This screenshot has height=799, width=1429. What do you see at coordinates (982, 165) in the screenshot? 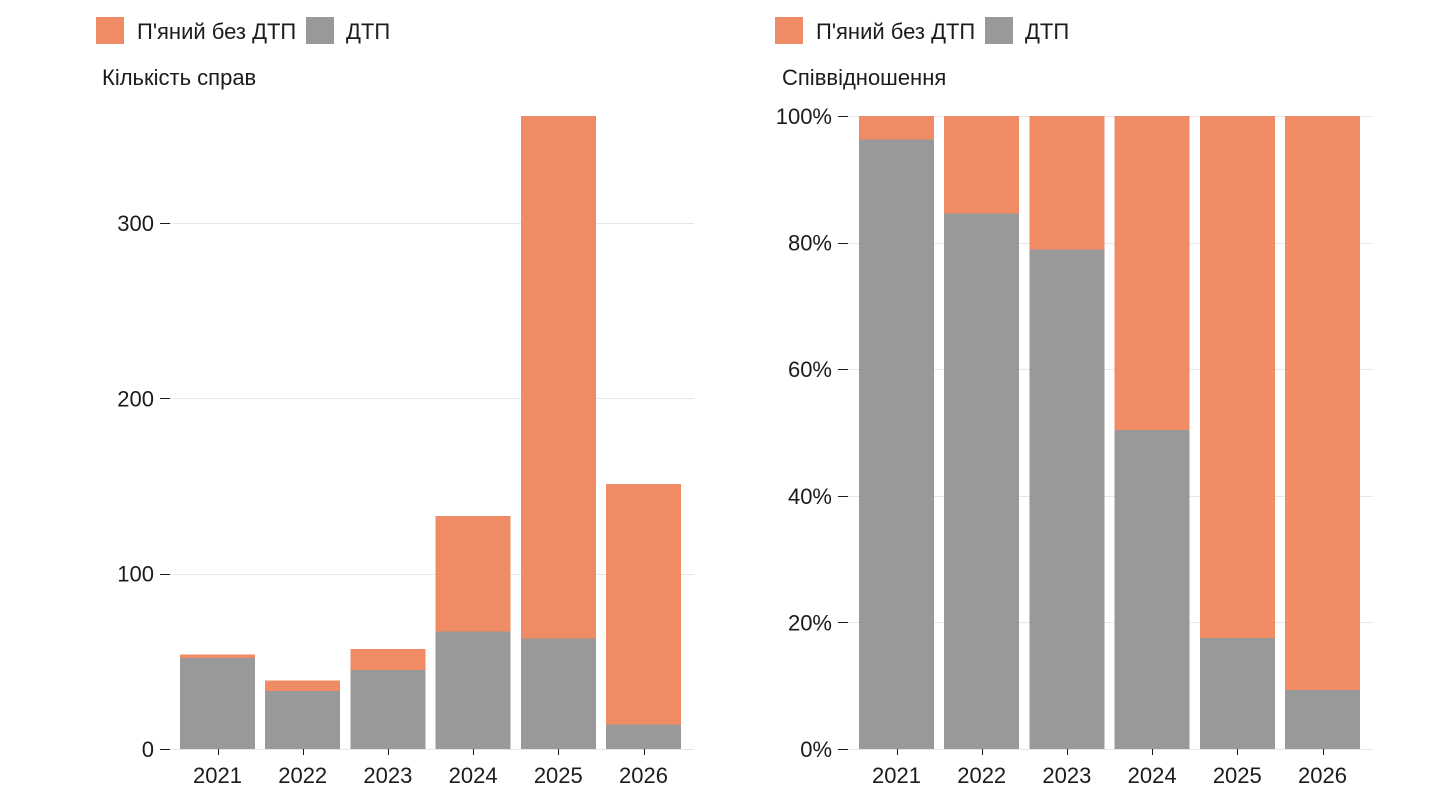
I see `ratio-bar-2022-drunk-no-accident` at bounding box center [982, 165].